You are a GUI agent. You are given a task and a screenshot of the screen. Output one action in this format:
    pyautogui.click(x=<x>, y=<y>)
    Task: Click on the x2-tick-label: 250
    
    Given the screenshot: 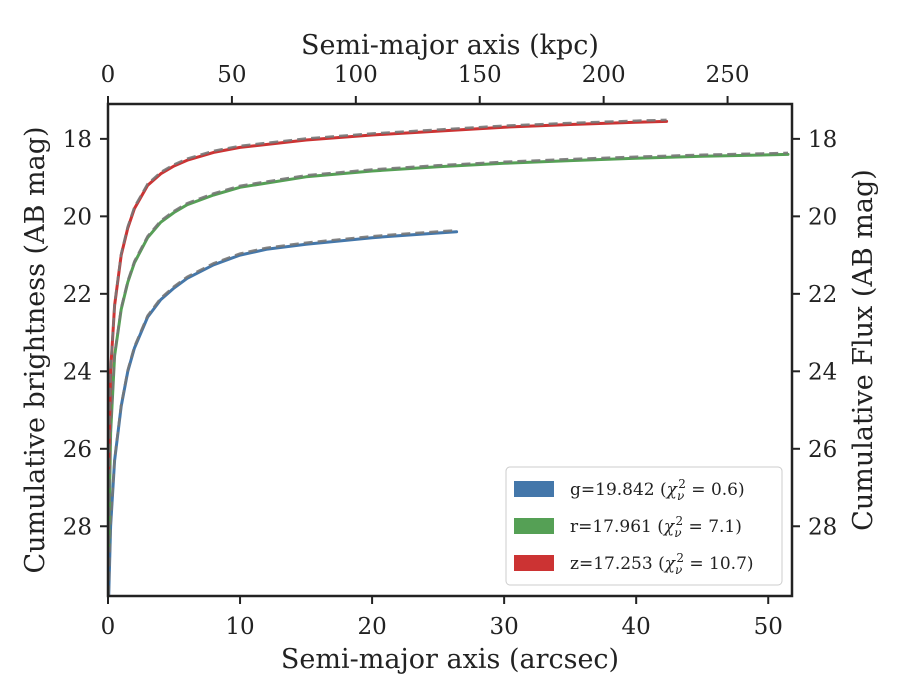 What is the action you would take?
    pyautogui.click(x=728, y=75)
    